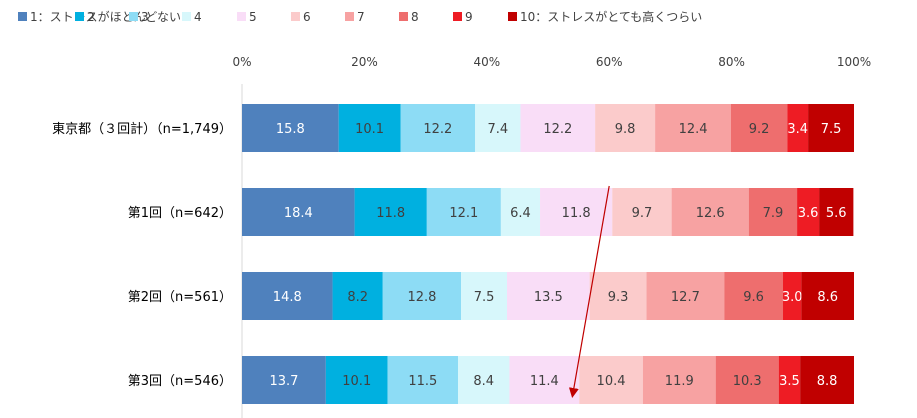 This screenshot has height=418, width=917. I want to click on data-label: 5.6, so click(836, 213).